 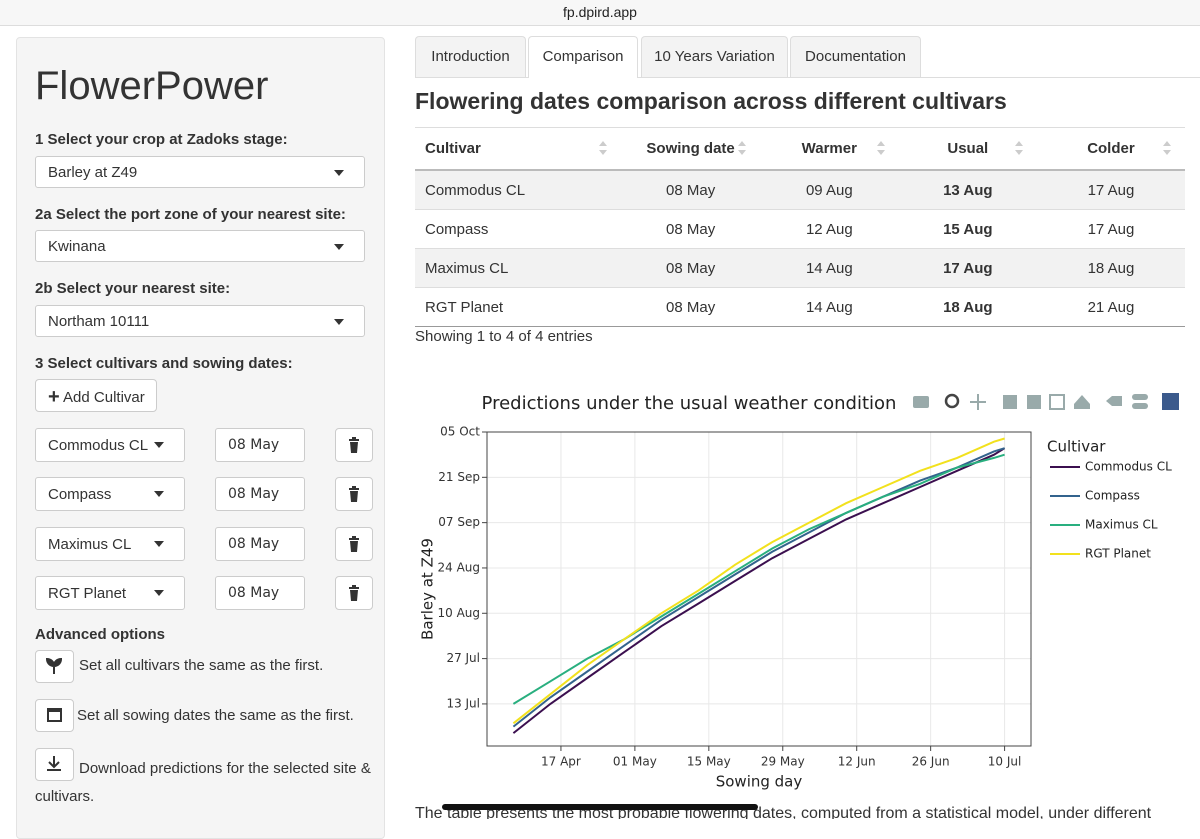 What do you see at coordinates (518, 149) in the screenshot?
I see `column-header: Cultivar` at bounding box center [518, 149].